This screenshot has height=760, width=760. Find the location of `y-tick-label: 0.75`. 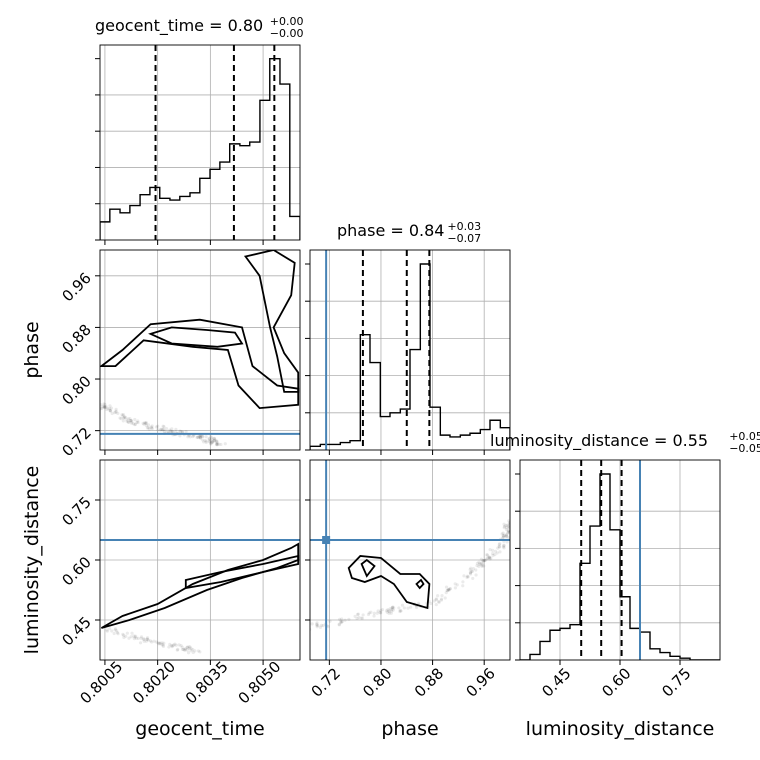

y-tick-label: 0.75 is located at coordinates (77, 511).